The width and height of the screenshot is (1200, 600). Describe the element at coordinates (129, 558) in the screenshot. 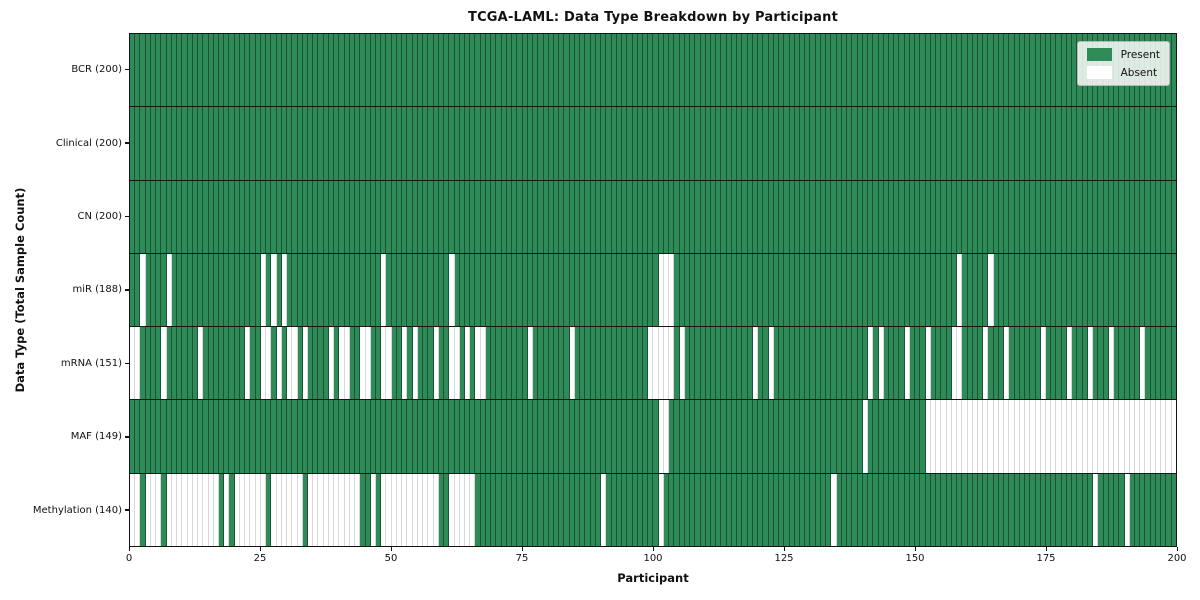

I see `x-tick-label: 0` at that location.